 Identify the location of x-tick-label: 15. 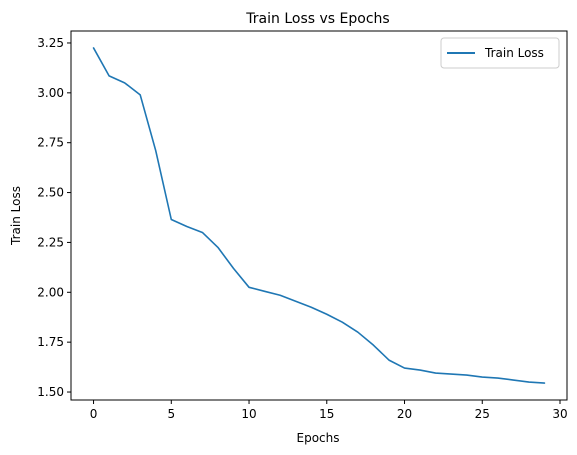
(326, 414).